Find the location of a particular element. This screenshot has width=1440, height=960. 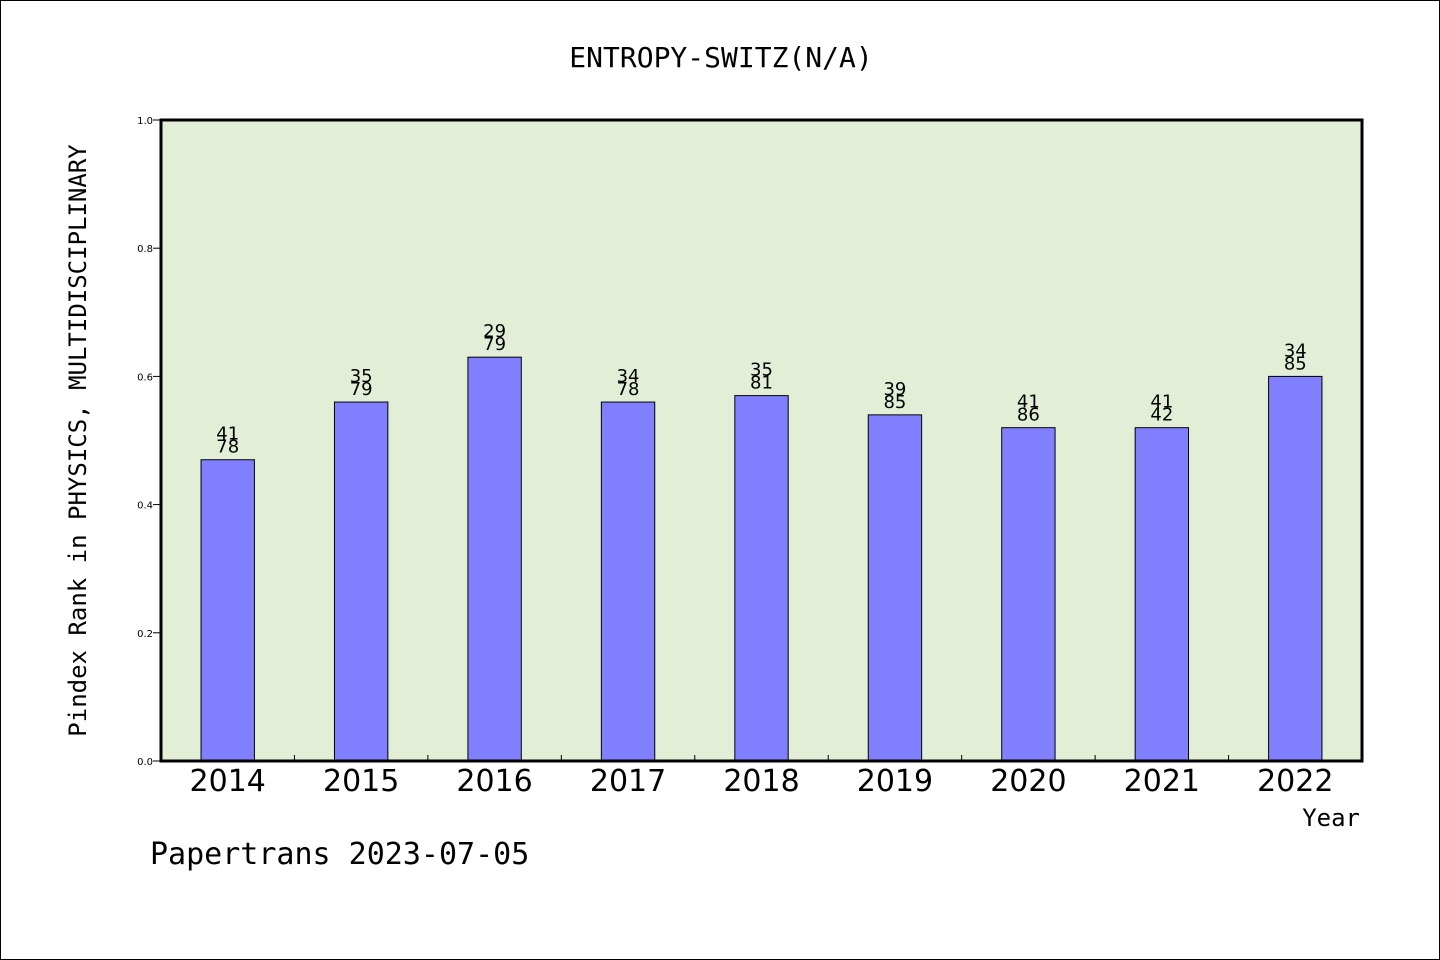

x-tick-label-2022: 2022 is located at coordinates (1295, 781).